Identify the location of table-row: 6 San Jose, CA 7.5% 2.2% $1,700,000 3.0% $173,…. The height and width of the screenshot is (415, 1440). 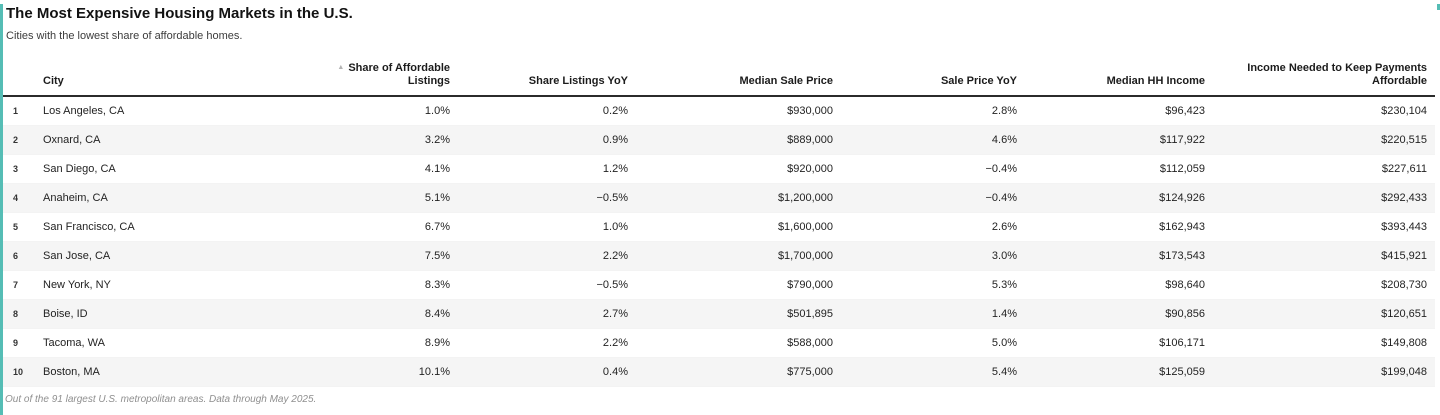
(719, 256).